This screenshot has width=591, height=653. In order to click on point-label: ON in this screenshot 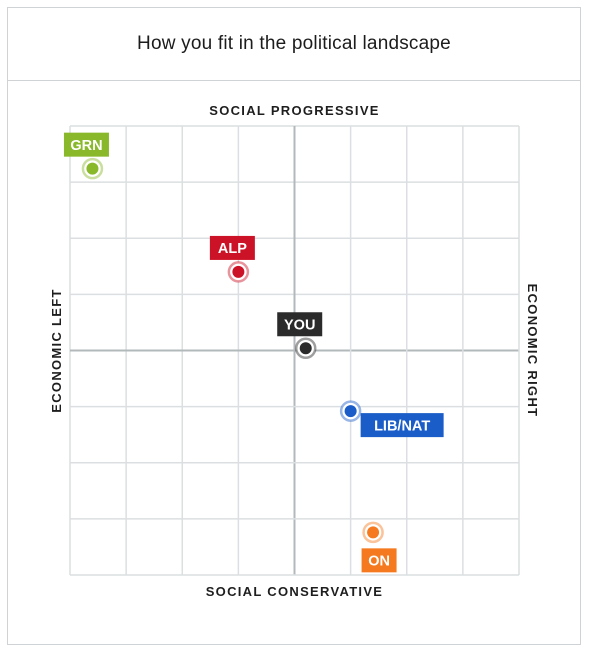, I will do `click(379, 562)`.